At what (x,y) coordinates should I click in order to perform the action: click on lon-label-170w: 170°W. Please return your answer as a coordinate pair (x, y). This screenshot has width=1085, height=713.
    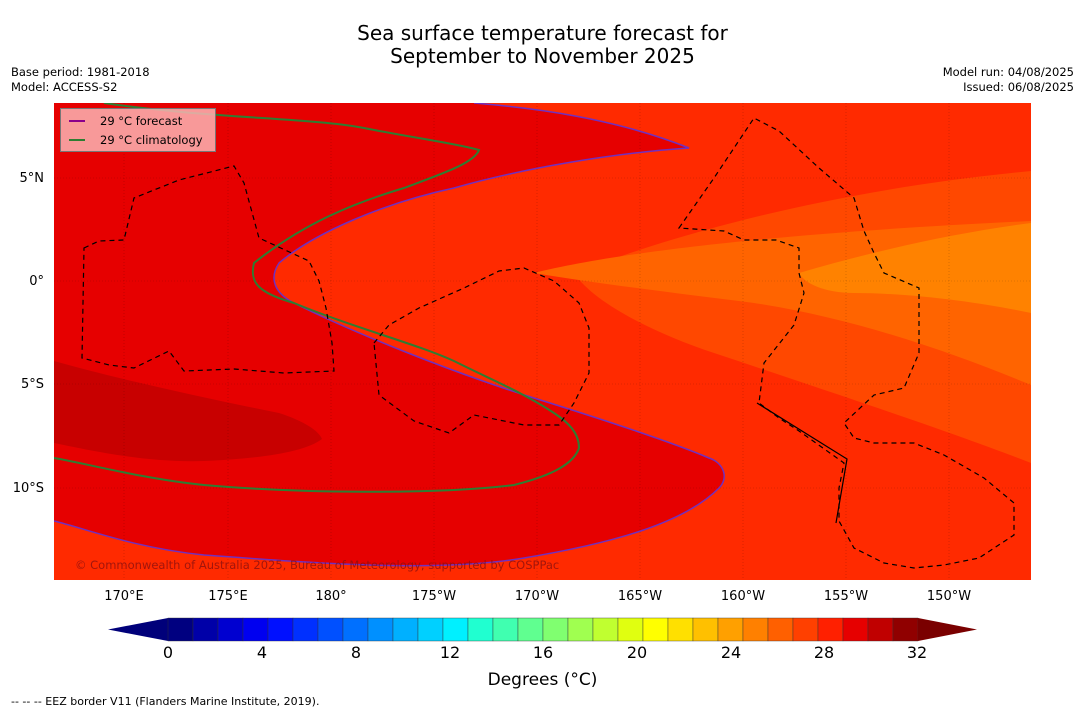
    Looking at the image, I should click on (537, 596).